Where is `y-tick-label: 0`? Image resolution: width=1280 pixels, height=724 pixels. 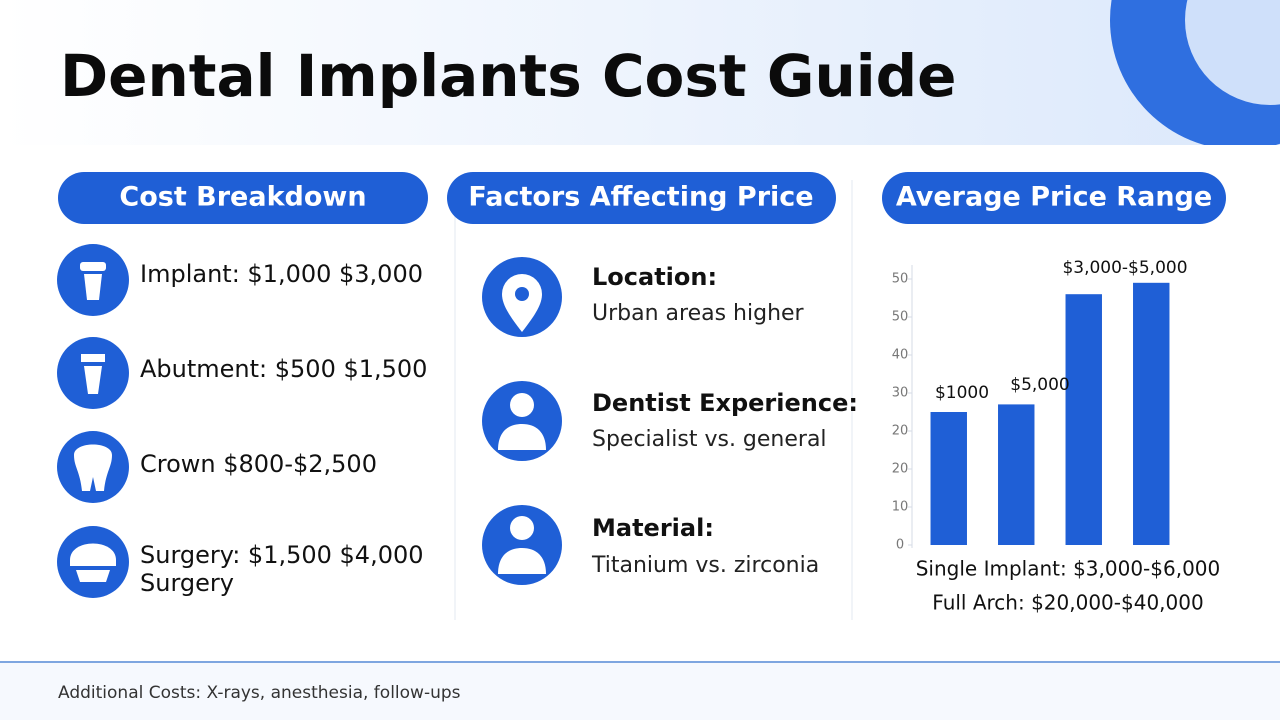
y-tick-label: 0 is located at coordinates (900, 545).